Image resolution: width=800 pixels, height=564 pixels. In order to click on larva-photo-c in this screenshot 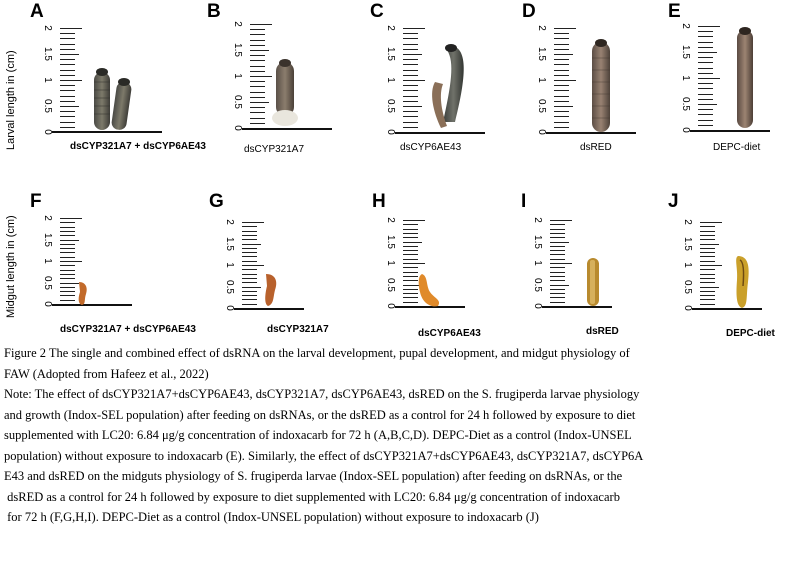, I will do `click(448, 86)`.